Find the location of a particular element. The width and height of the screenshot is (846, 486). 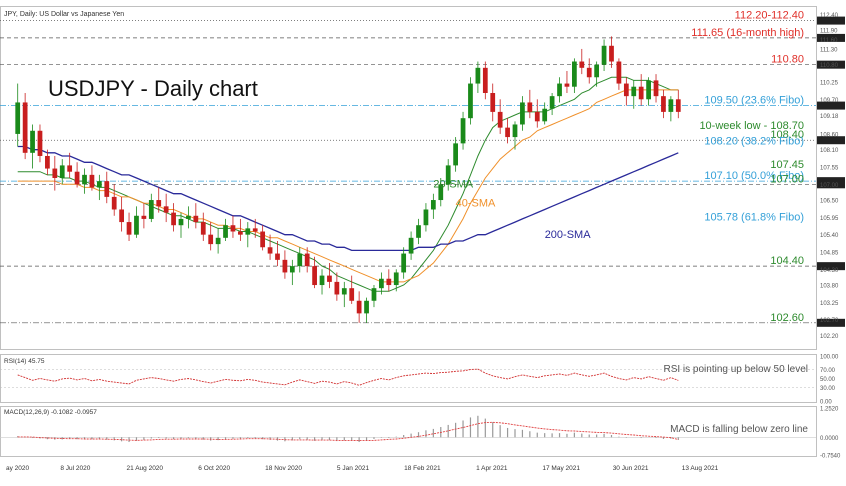

macd-signal-line is located at coordinates (348, 431).